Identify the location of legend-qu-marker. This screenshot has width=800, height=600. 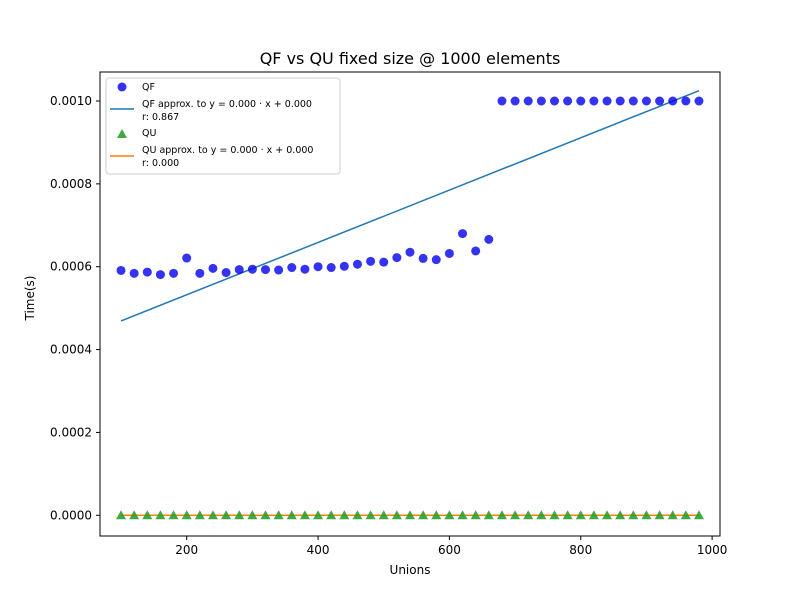
(122, 133).